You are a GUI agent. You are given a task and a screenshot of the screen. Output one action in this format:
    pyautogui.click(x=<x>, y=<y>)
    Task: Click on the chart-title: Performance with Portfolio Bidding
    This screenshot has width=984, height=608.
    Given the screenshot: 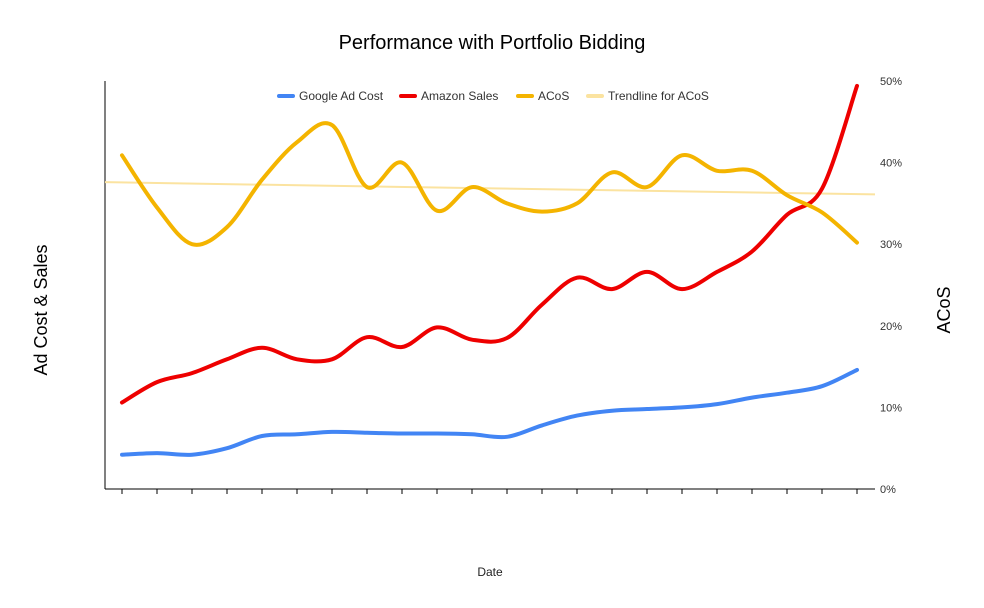 What is the action you would take?
    pyautogui.click(x=492, y=43)
    